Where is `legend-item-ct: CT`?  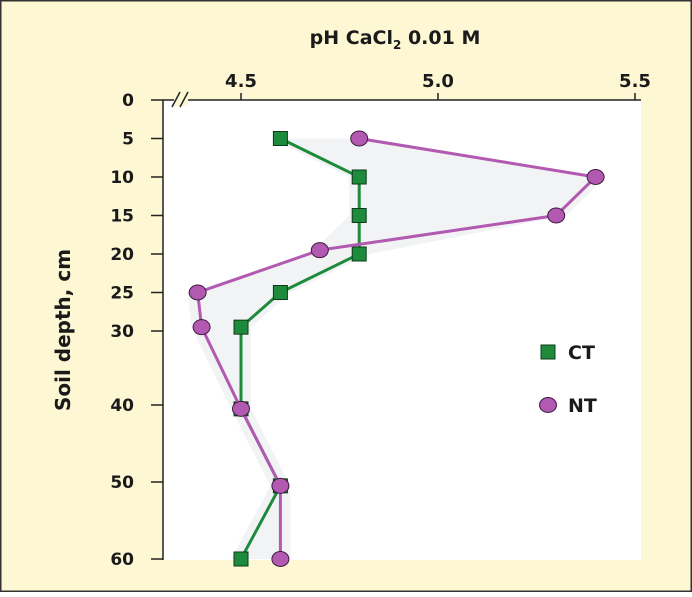 legend-item-ct: CT is located at coordinates (567, 353).